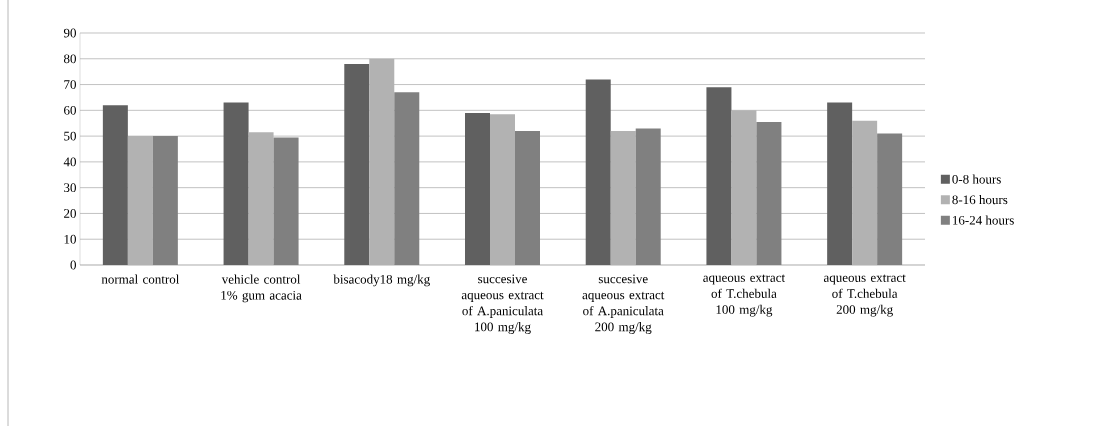 The width and height of the screenshot is (1099, 426). I want to click on y-tick-label: 60, so click(70, 110).